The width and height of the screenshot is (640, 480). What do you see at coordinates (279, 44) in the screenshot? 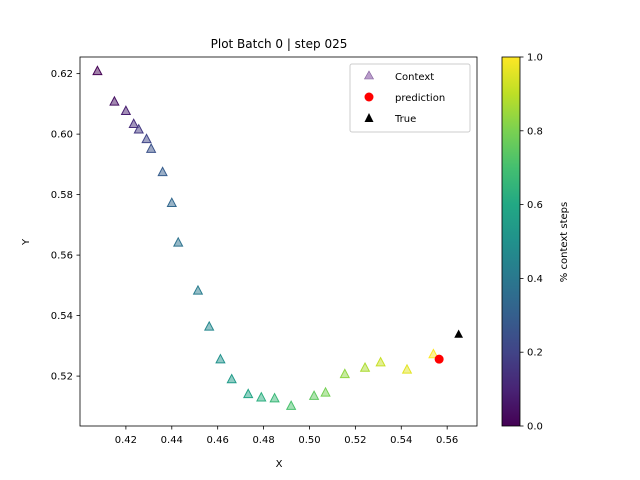
I see `chart-title: Plot Batch 0 | step 025` at bounding box center [279, 44].